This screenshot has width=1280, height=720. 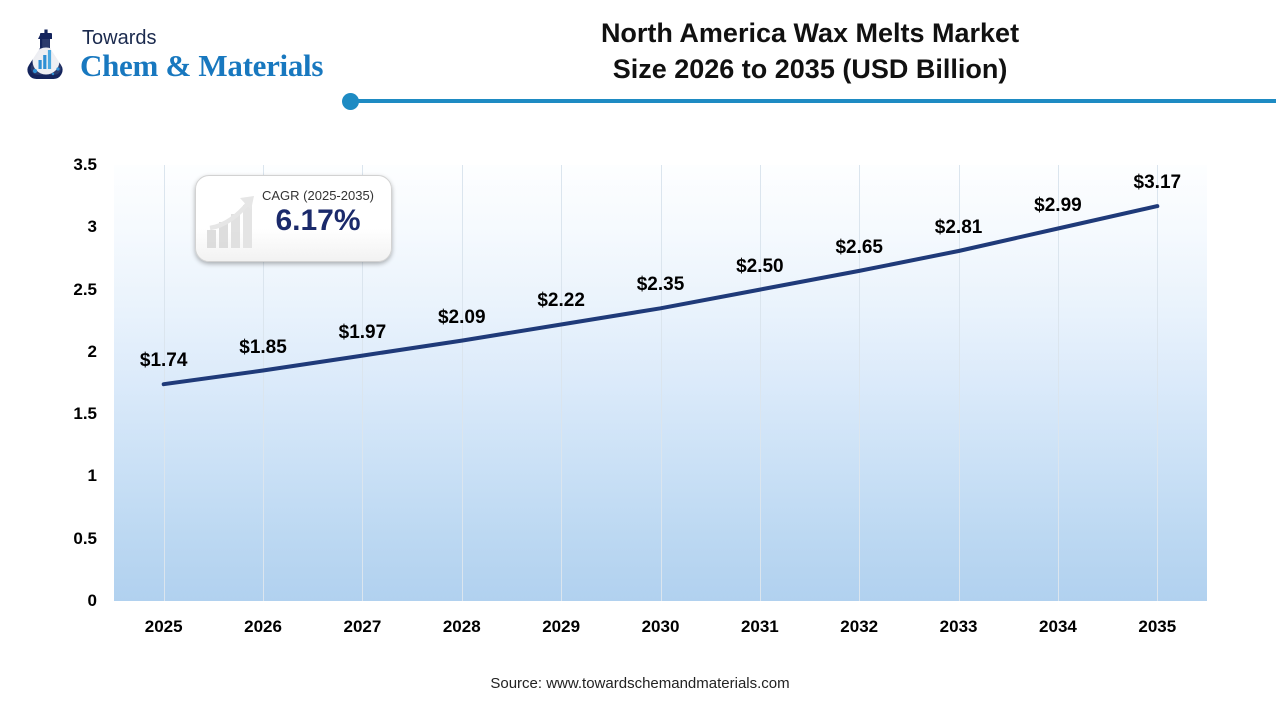 I want to click on y-axis-tick-label: 0.5, so click(x=85, y=538).